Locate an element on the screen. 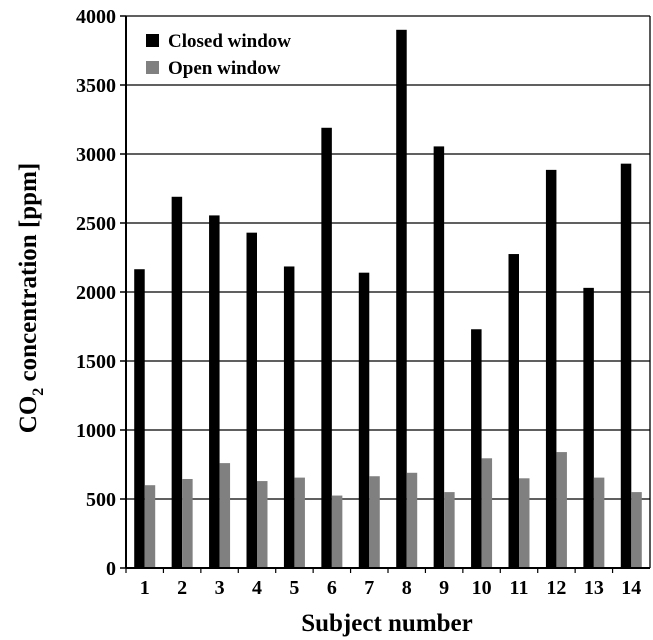 Image resolution: width=653 pixels, height=640 pixels. y-tick-label: 3500 is located at coordinates (96, 86).